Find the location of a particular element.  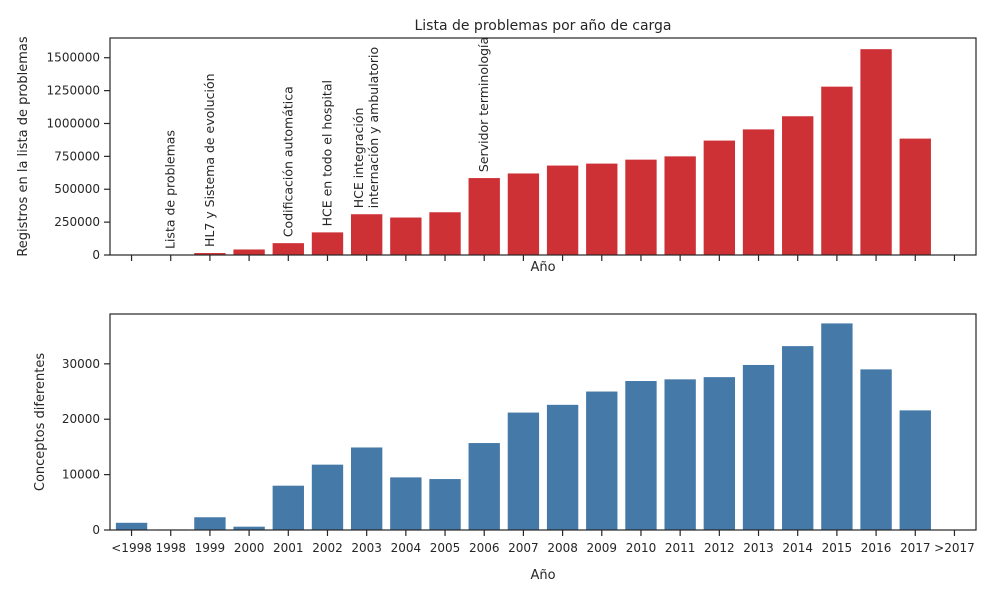

x-tick-label: 2006 is located at coordinates (484, 548).